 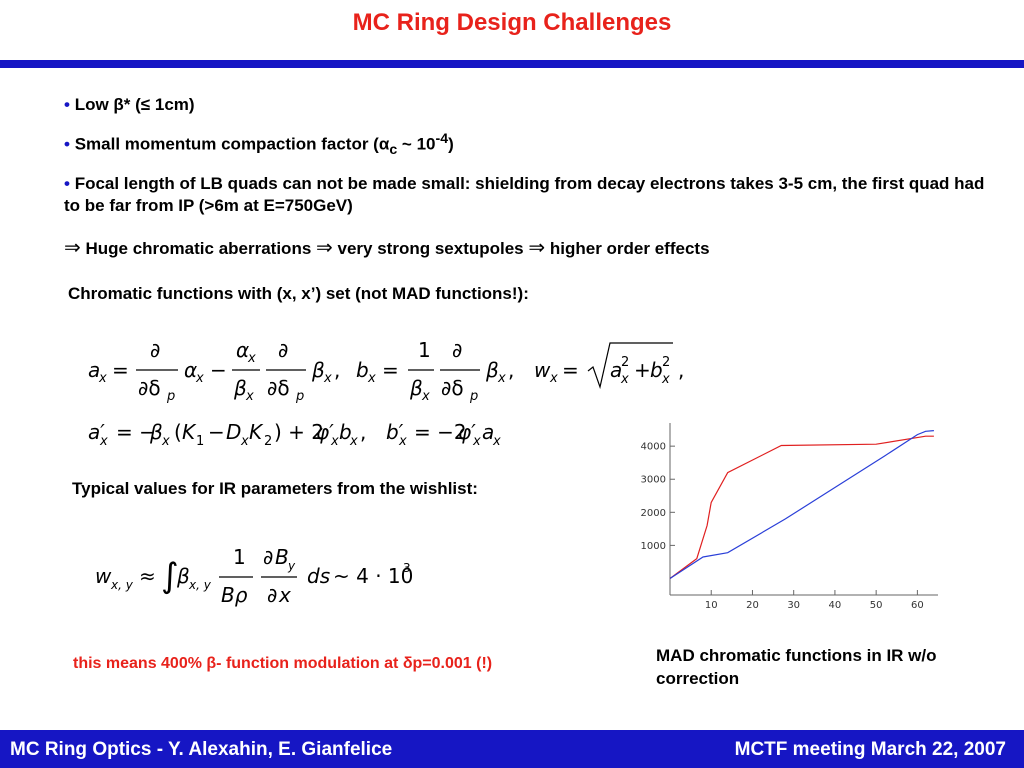 I want to click on power-base: 10, so click(x=426, y=144).